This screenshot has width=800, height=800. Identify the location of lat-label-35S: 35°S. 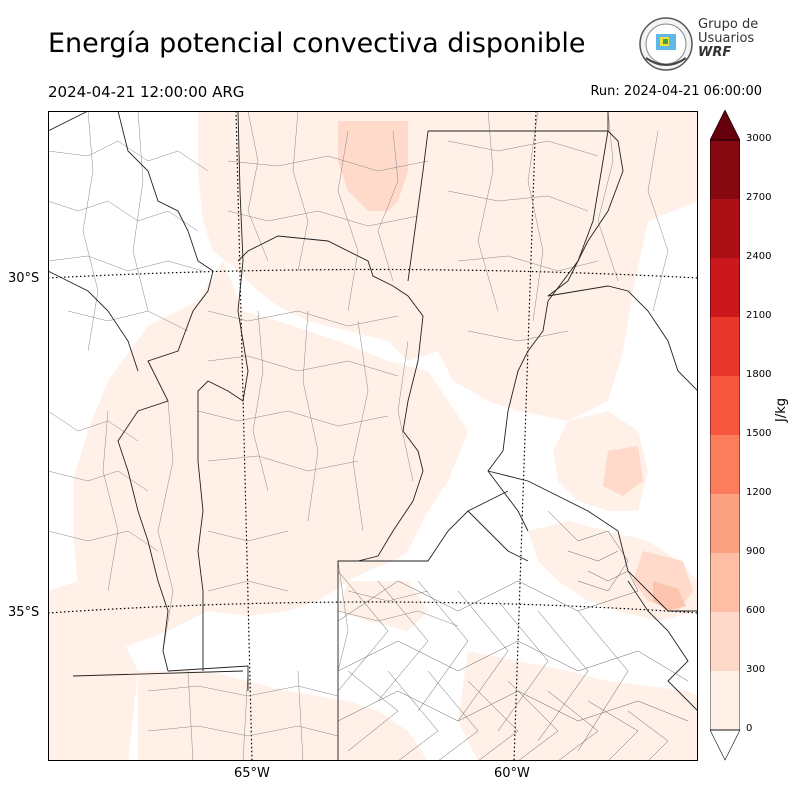
(24, 612).